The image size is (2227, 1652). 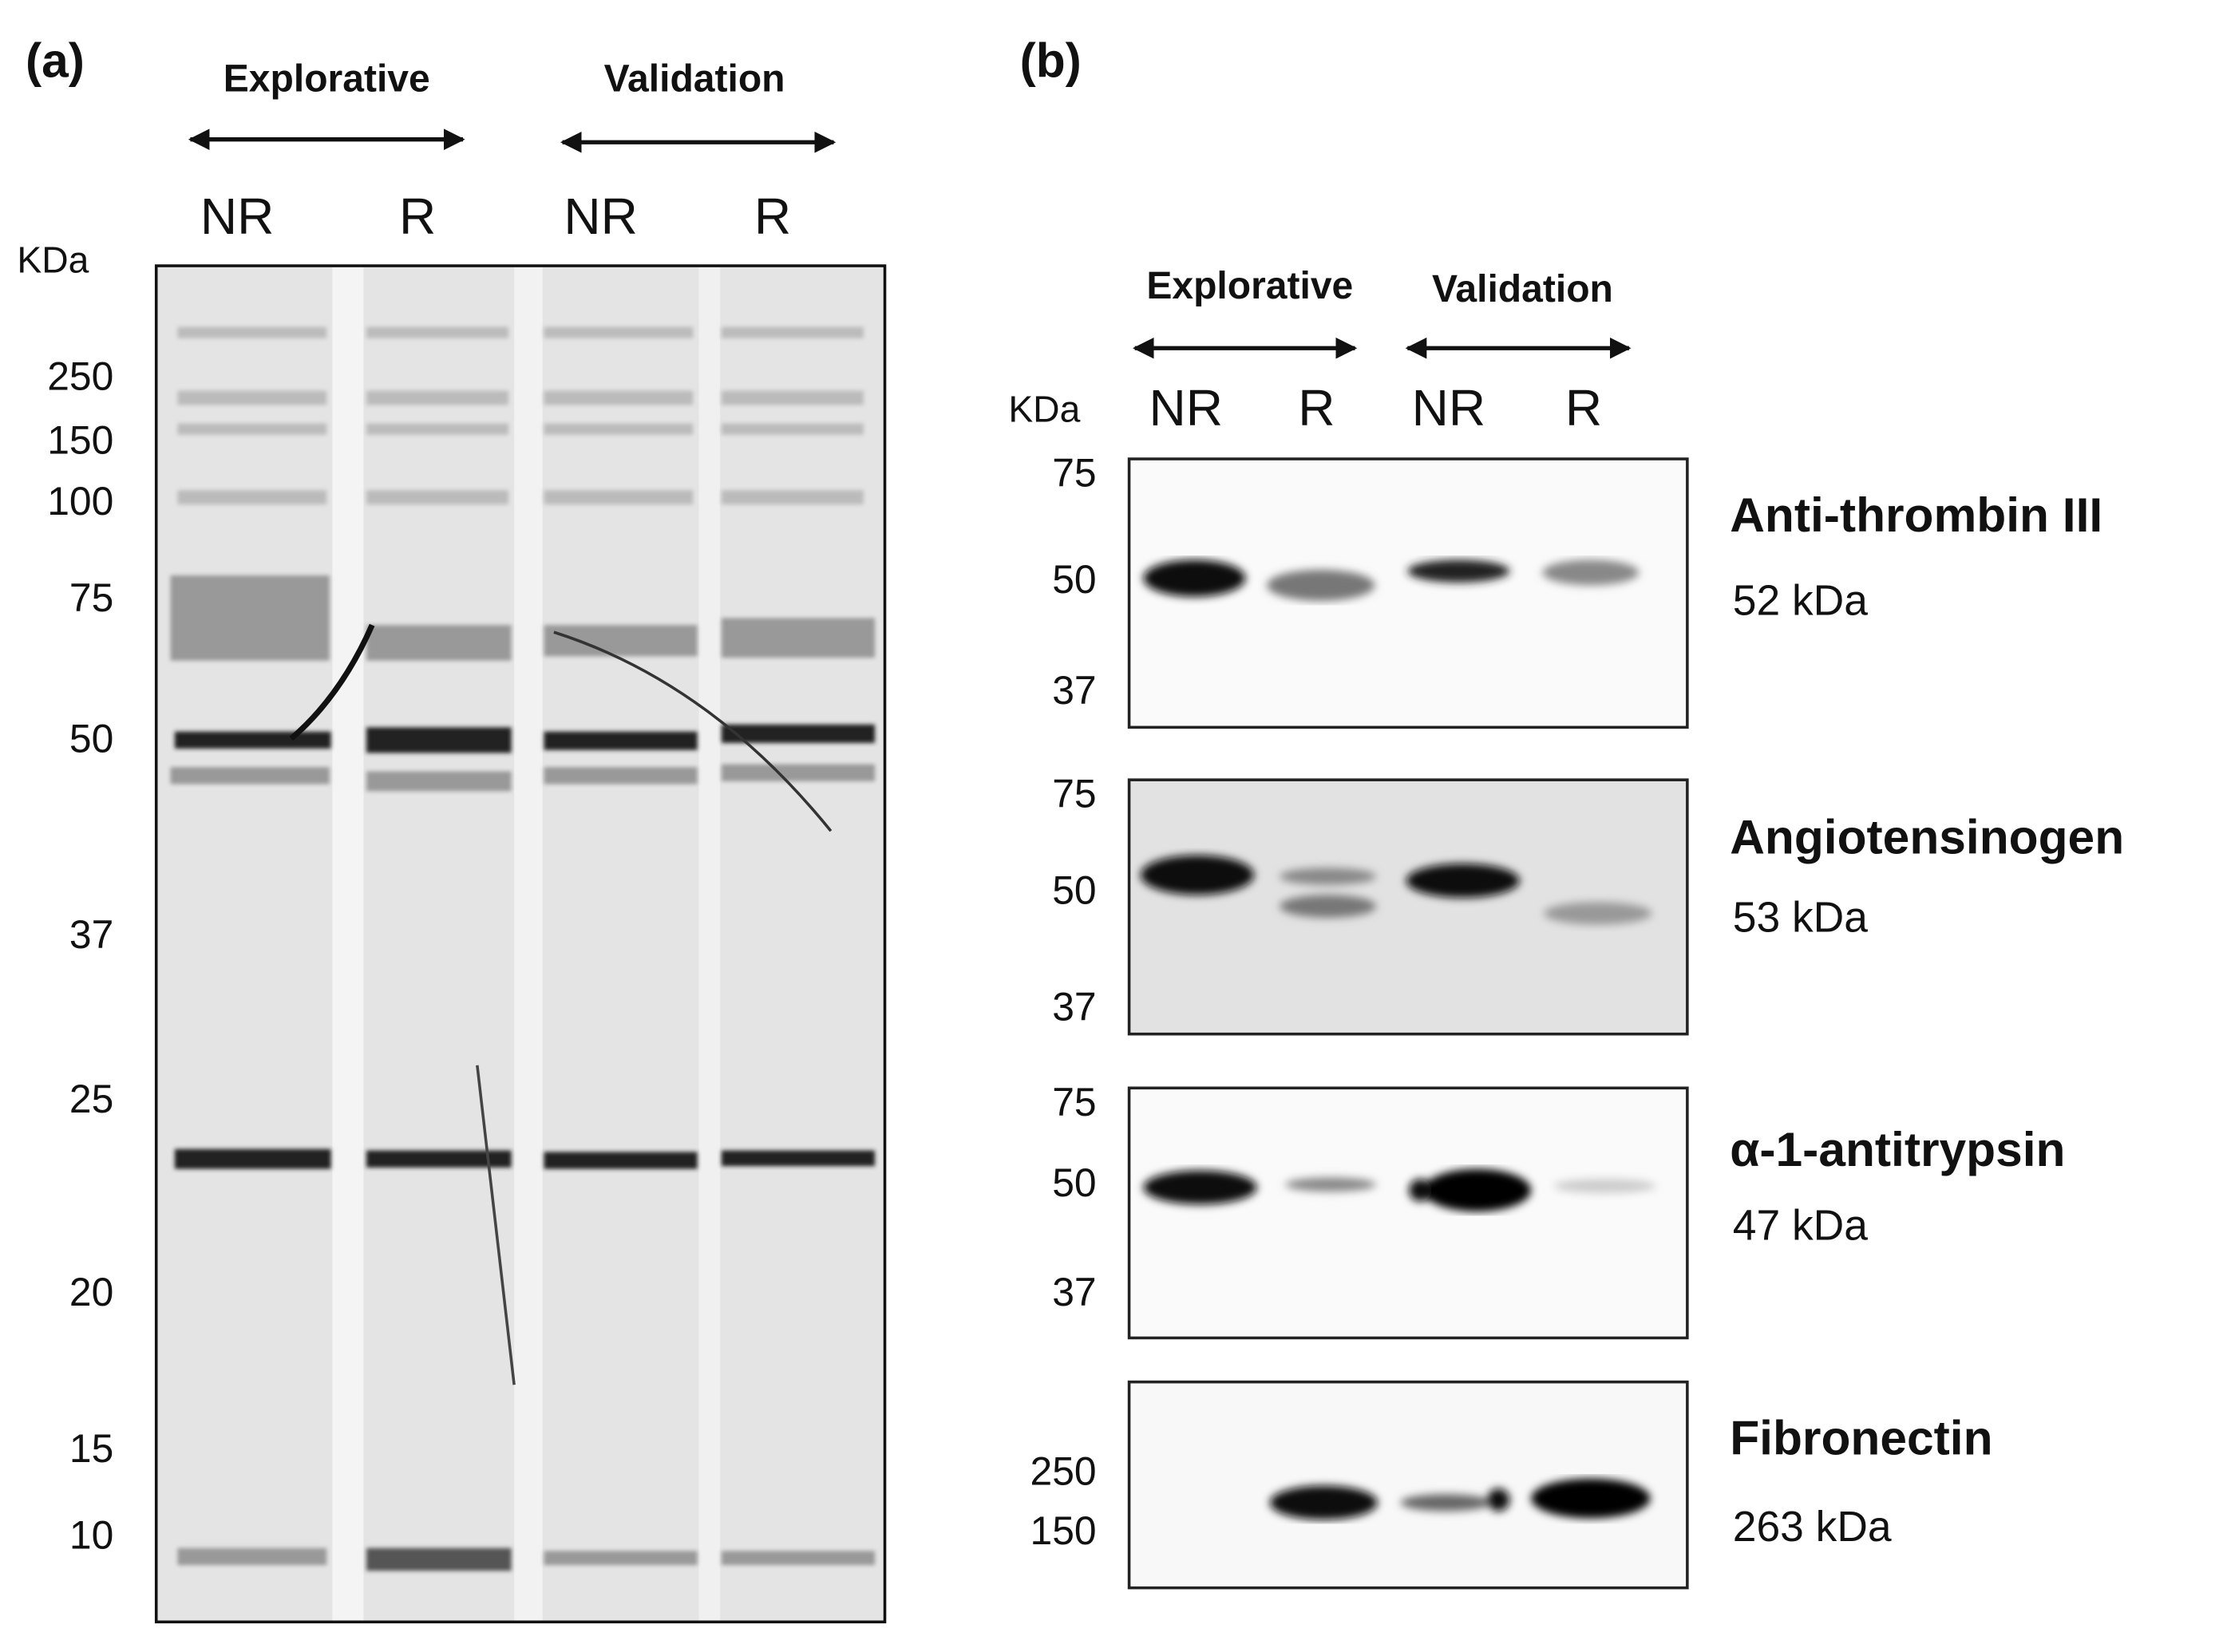 What do you see at coordinates (1800, 1227) in the screenshot?
I see `protein-size: 47 kDa` at bounding box center [1800, 1227].